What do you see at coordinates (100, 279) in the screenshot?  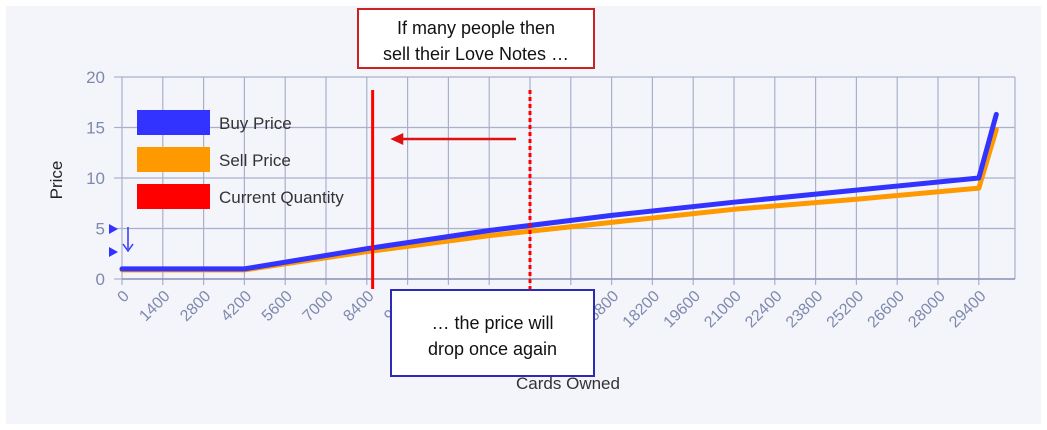 I see `y-tick-label: 0` at bounding box center [100, 279].